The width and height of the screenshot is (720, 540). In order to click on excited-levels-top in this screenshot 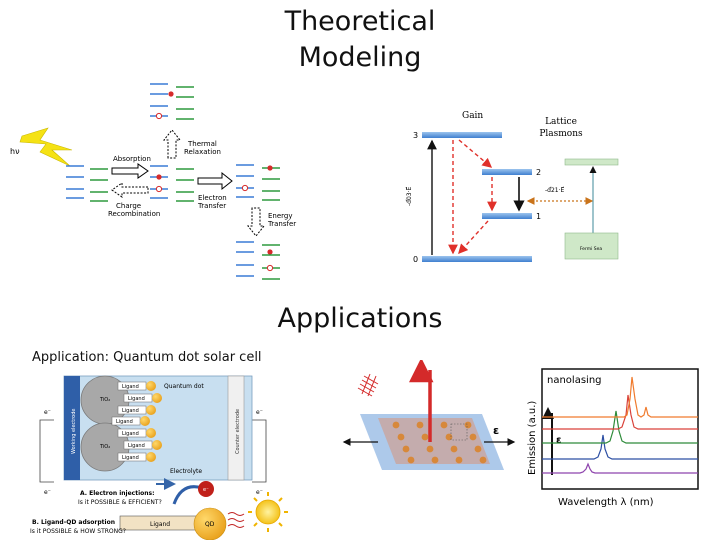, I will do `click(172, 101)`.